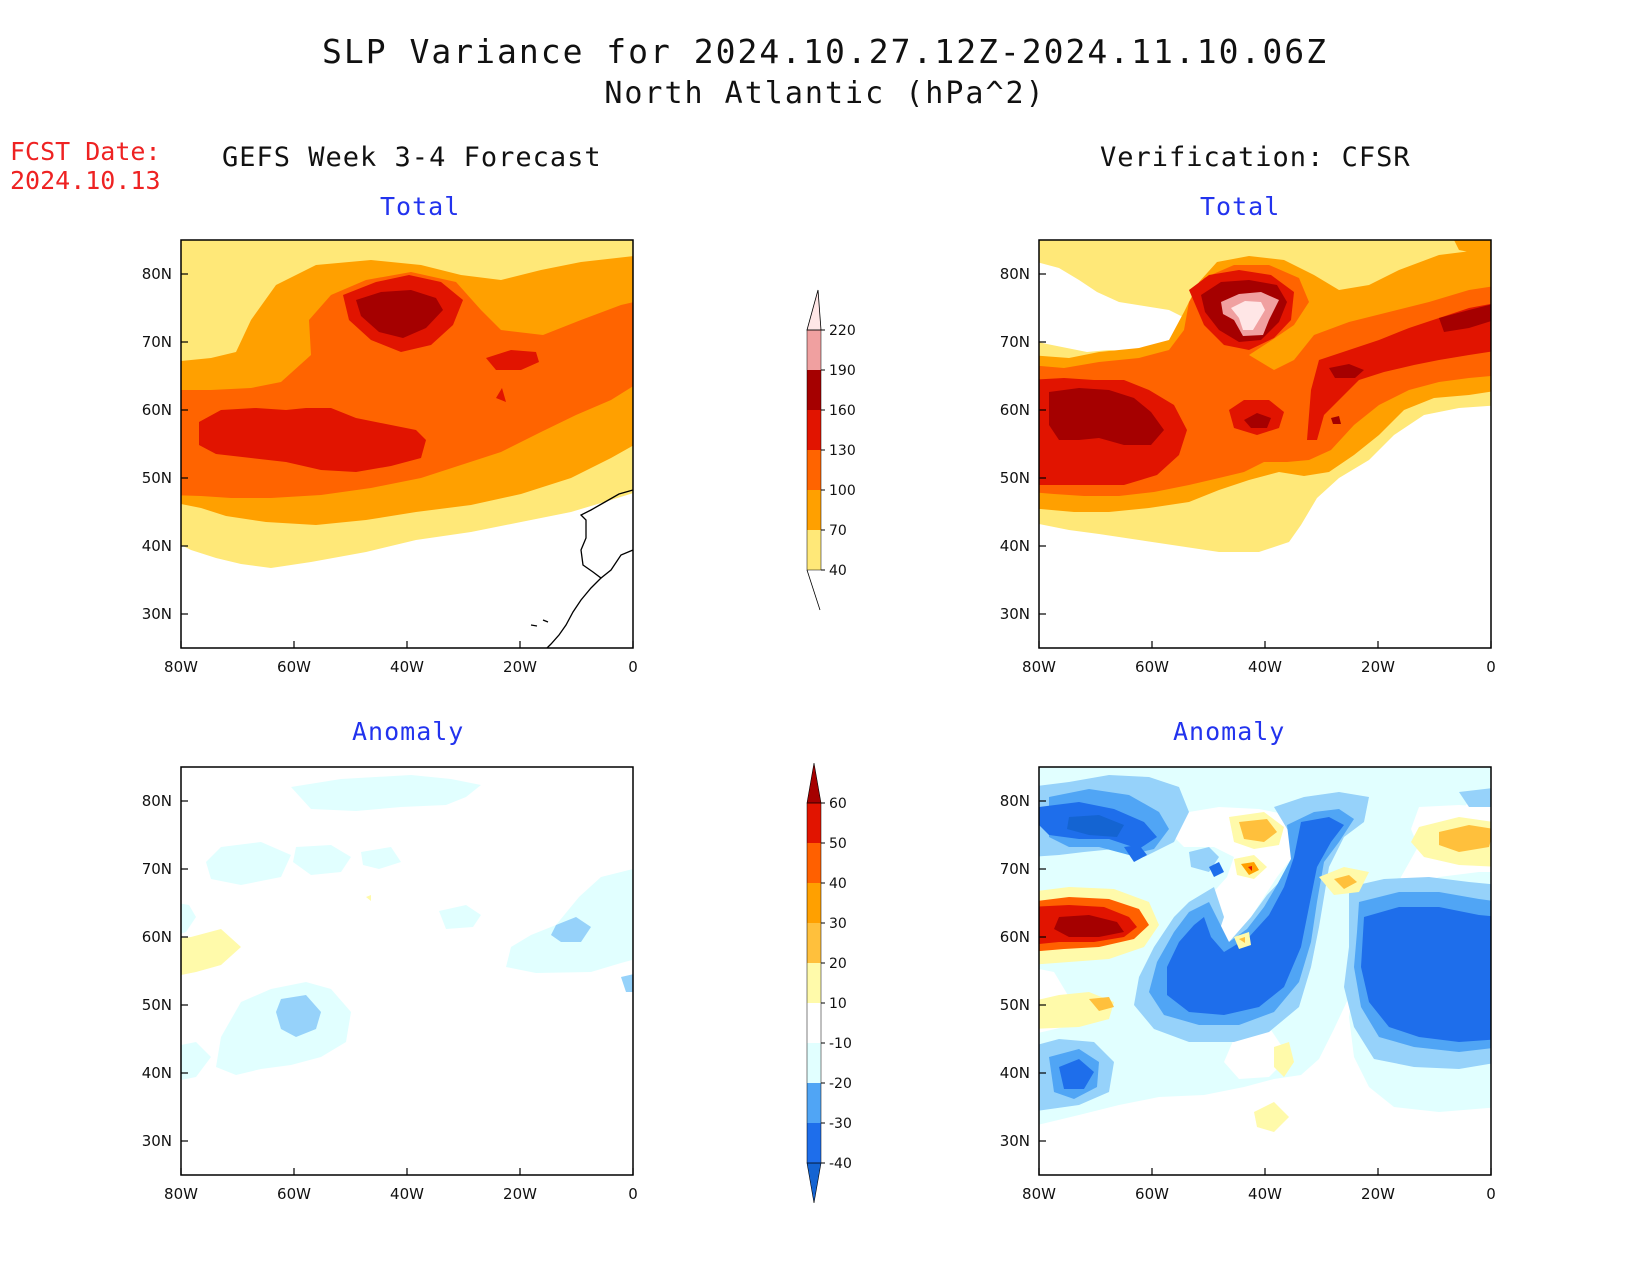 Image resolution: width=1650 pixels, height=1275 pixels. What do you see at coordinates (407, 971) in the screenshot?
I see `gefs-anomaly-map` at bounding box center [407, 971].